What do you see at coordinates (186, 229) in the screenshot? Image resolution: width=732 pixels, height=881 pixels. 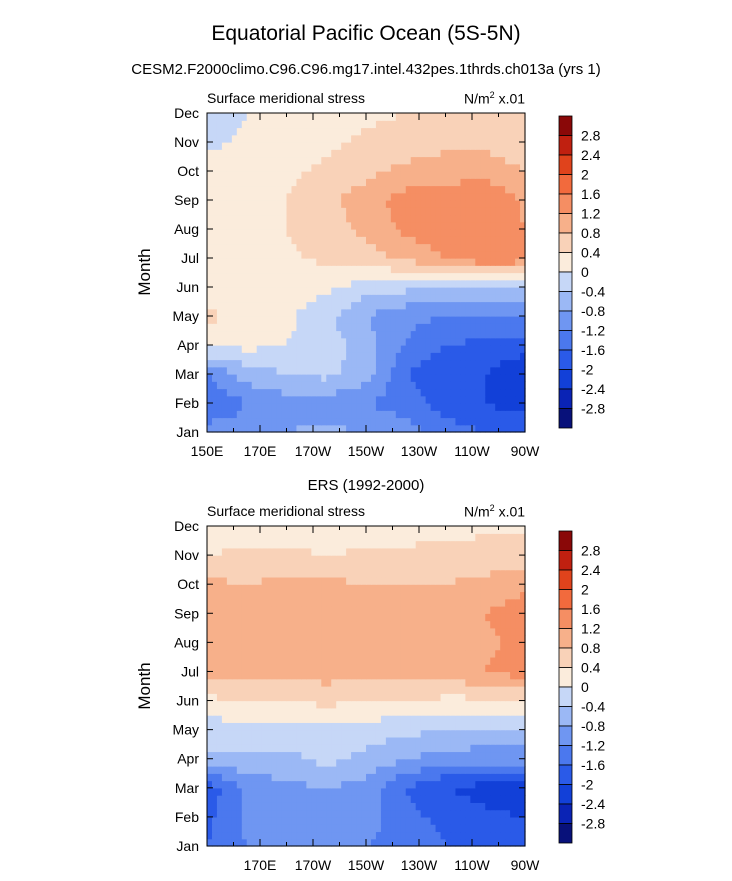 I see `y-tick-label: Aug` at bounding box center [186, 229].